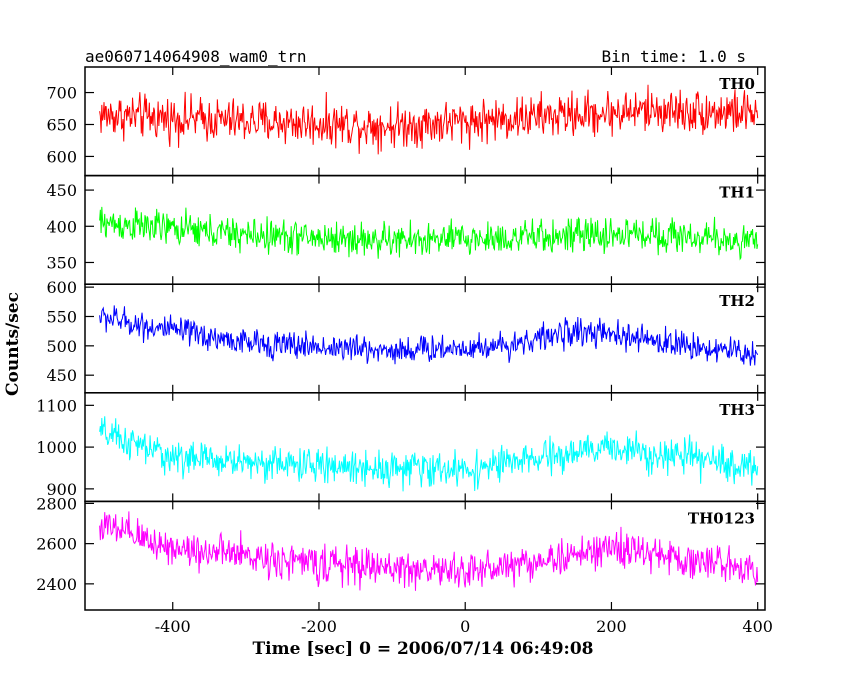 The image size is (850, 680). What do you see at coordinates (737, 410) in the screenshot?
I see `panel-label-th3: TH3` at bounding box center [737, 410].